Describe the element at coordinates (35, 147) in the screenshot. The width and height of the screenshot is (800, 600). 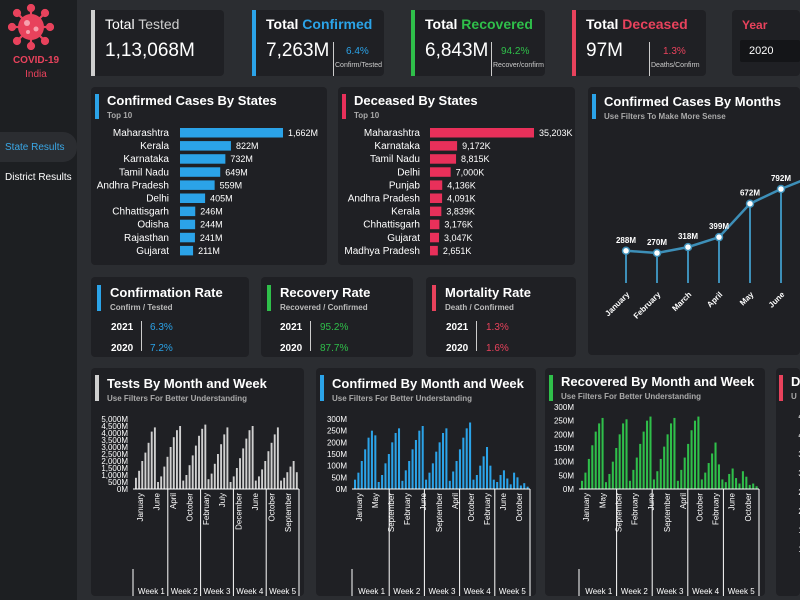
I see `nav-state-results: State Results` at that location.